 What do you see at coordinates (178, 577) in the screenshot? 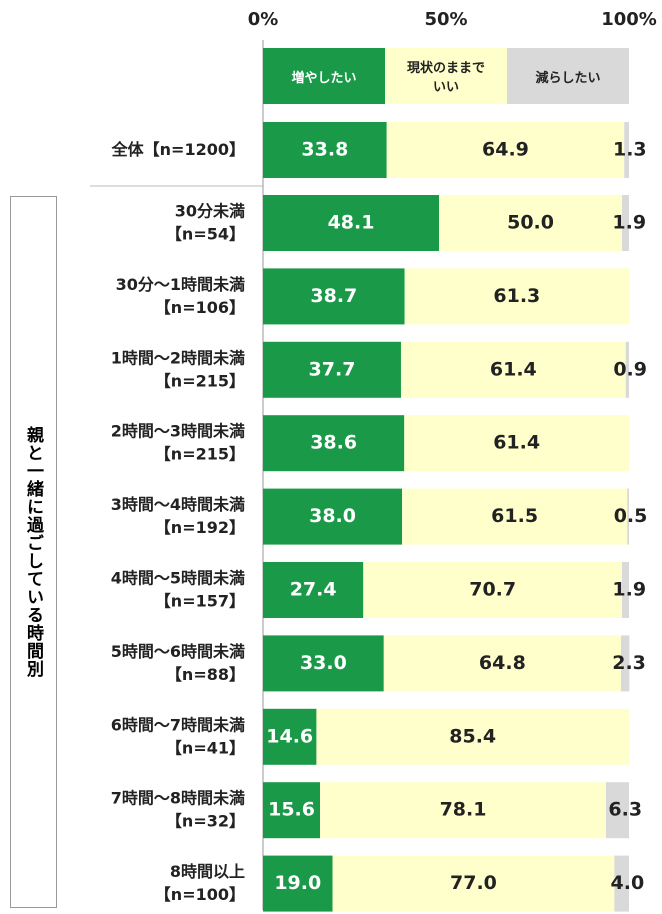
I see `category-line: 4時間～5時間未満` at bounding box center [178, 577].